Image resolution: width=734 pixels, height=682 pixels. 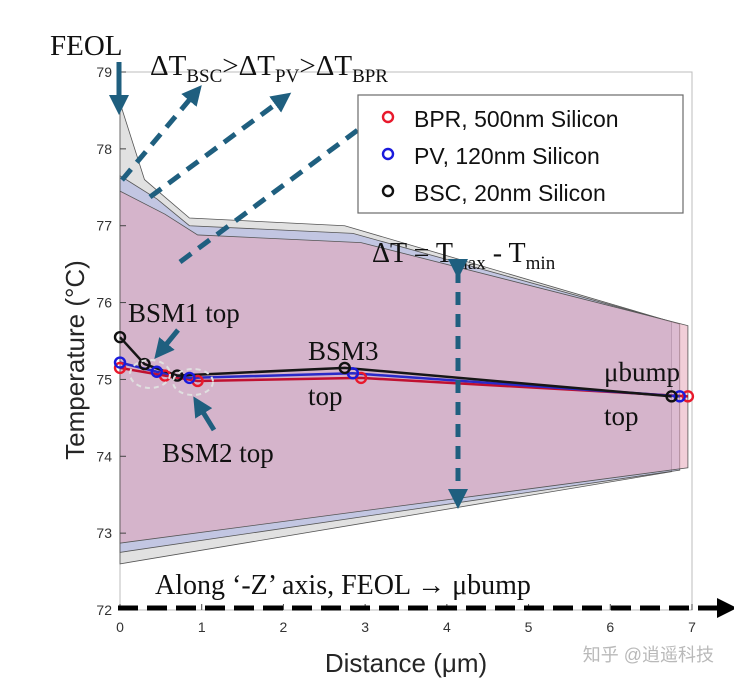 I want to click on legend-marker-bpr, so click(x=388, y=117).